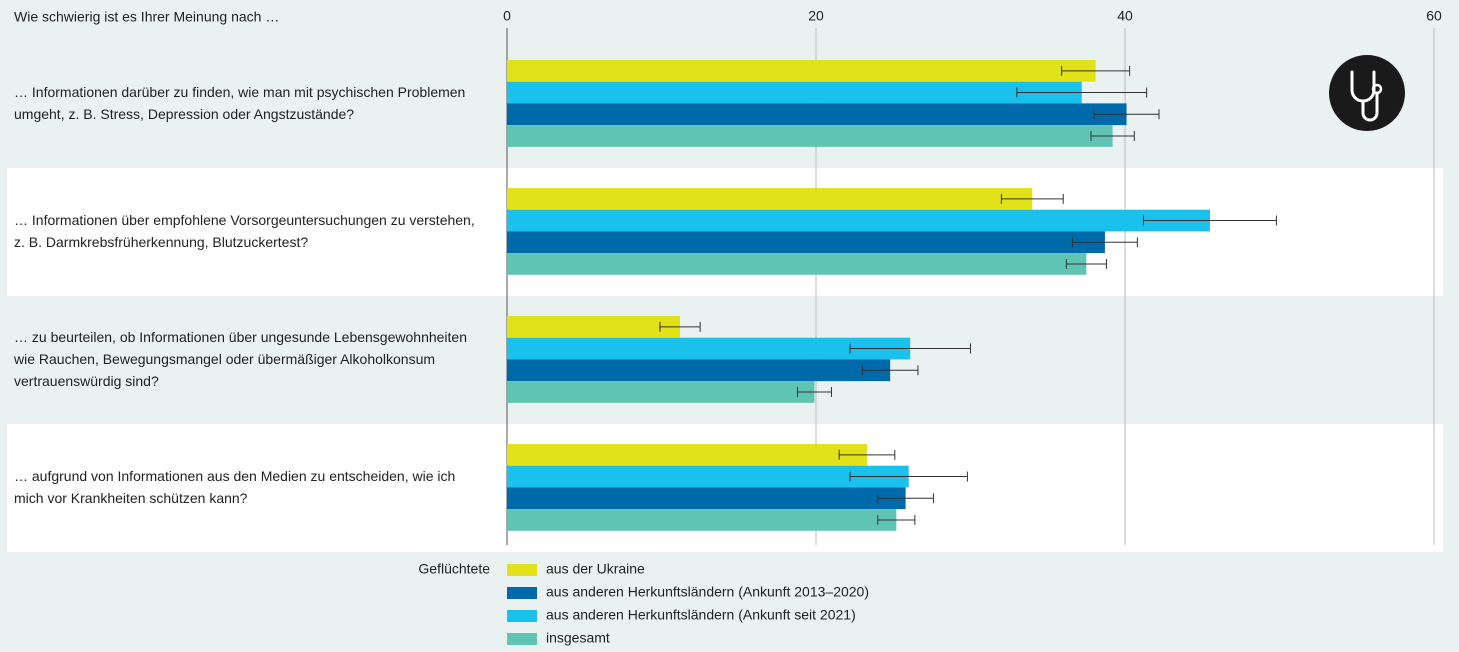  I want to click on x-tick-label: 20, so click(816, 16).